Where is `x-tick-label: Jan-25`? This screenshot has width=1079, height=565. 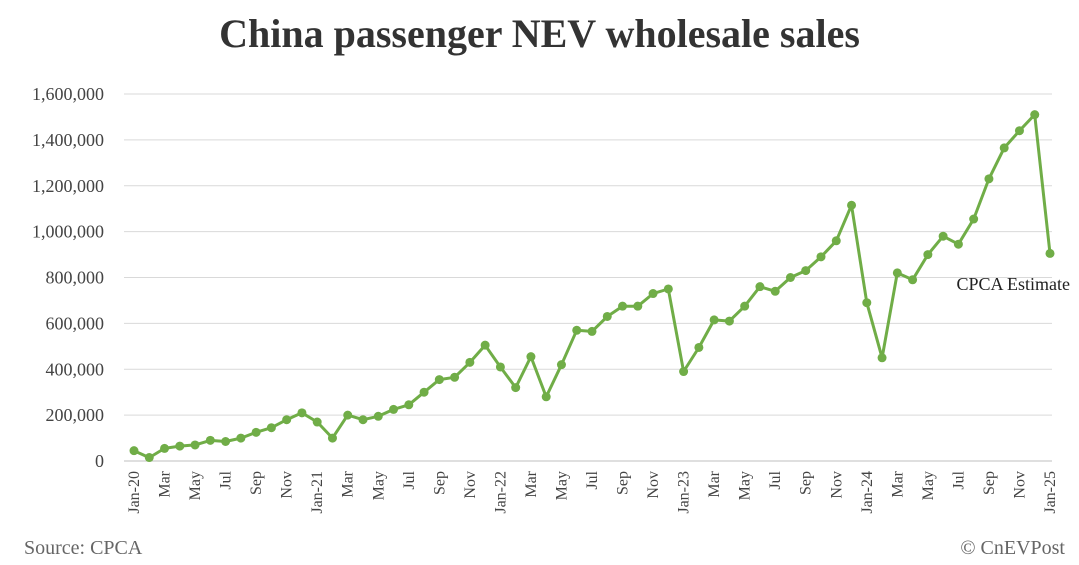
x-tick-label: Jan-25 is located at coordinates (1050, 492).